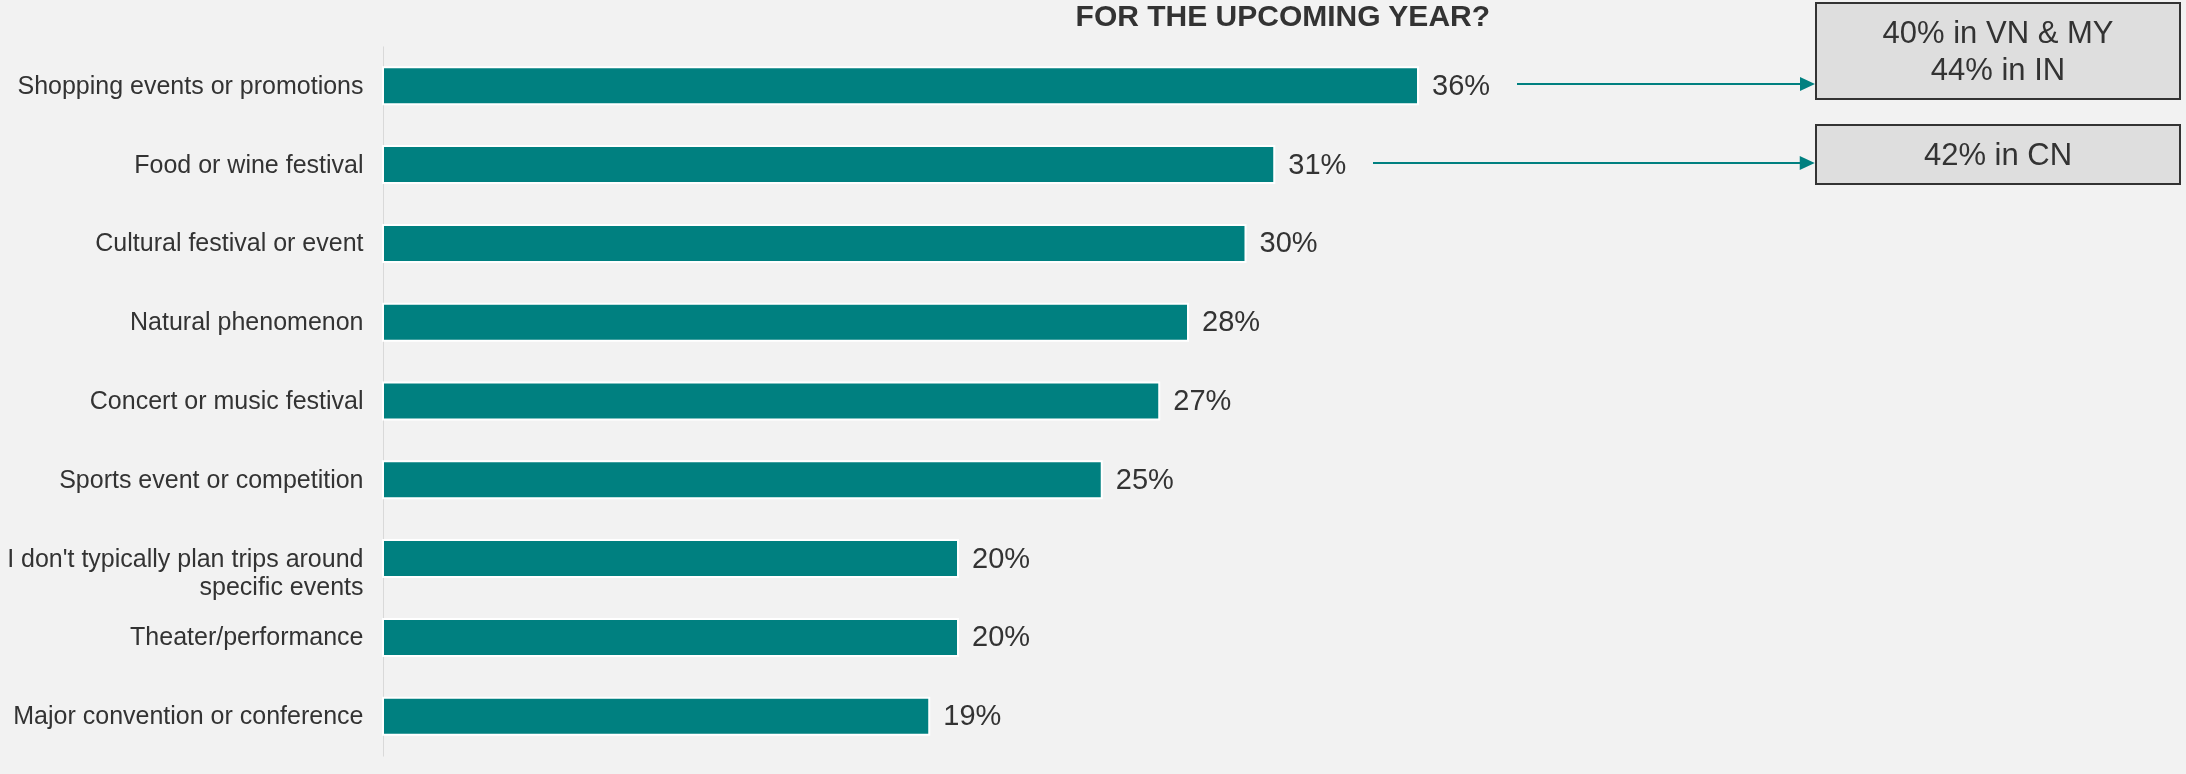 The width and height of the screenshot is (2186, 774). Describe the element at coordinates (185, 571) in the screenshot. I see `y-tick-label: I don't typically plan trips around specific events` at that location.